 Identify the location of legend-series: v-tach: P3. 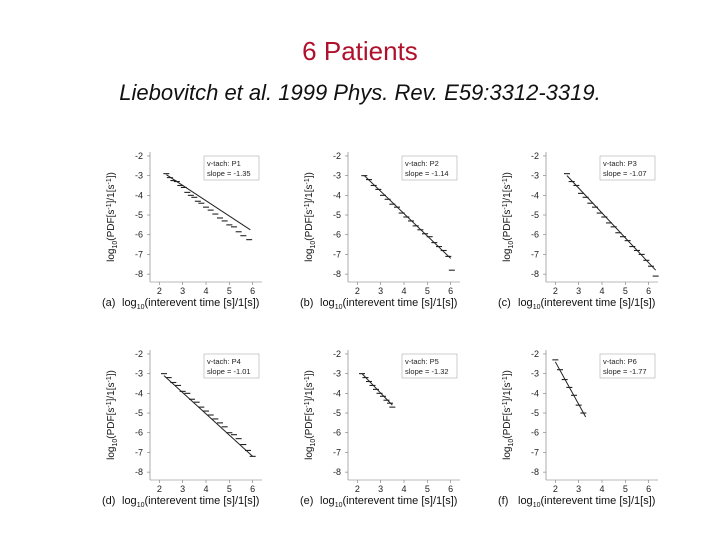
(620, 163).